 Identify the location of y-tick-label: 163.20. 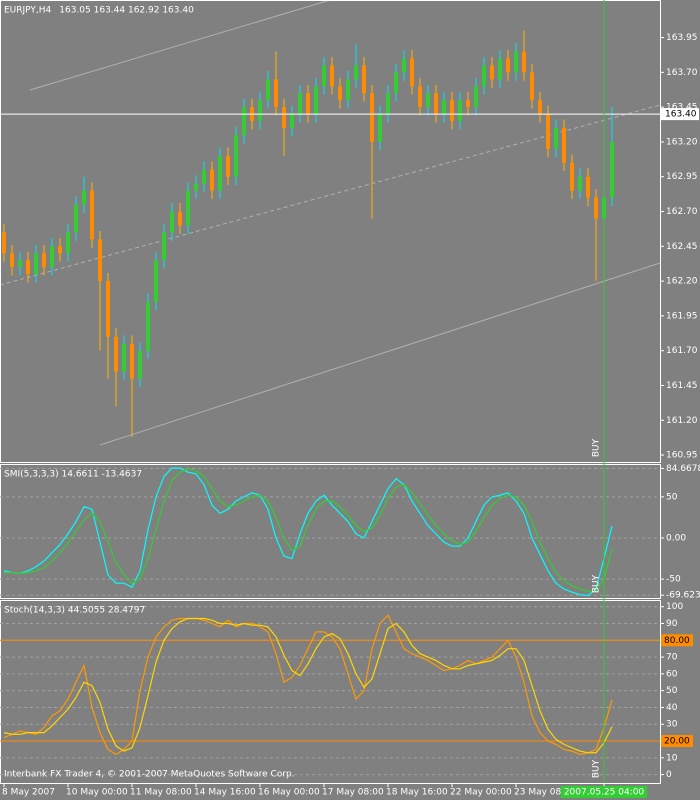
(682, 142).